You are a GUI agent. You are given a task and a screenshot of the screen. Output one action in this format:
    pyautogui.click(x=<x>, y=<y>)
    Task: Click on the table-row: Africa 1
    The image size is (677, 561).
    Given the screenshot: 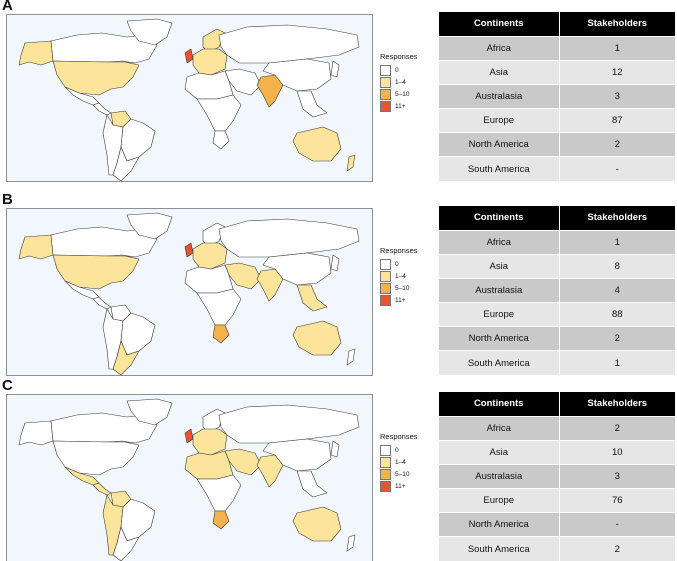 What is the action you would take?
    pyautogui.click(x=557, y=48)
    